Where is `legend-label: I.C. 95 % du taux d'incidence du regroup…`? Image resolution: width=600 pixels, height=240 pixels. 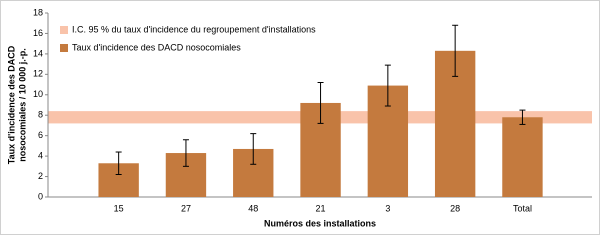 legend-label: I.C. 95 % du taux d'incidence du regroup… is located at coordinates (194, 29).